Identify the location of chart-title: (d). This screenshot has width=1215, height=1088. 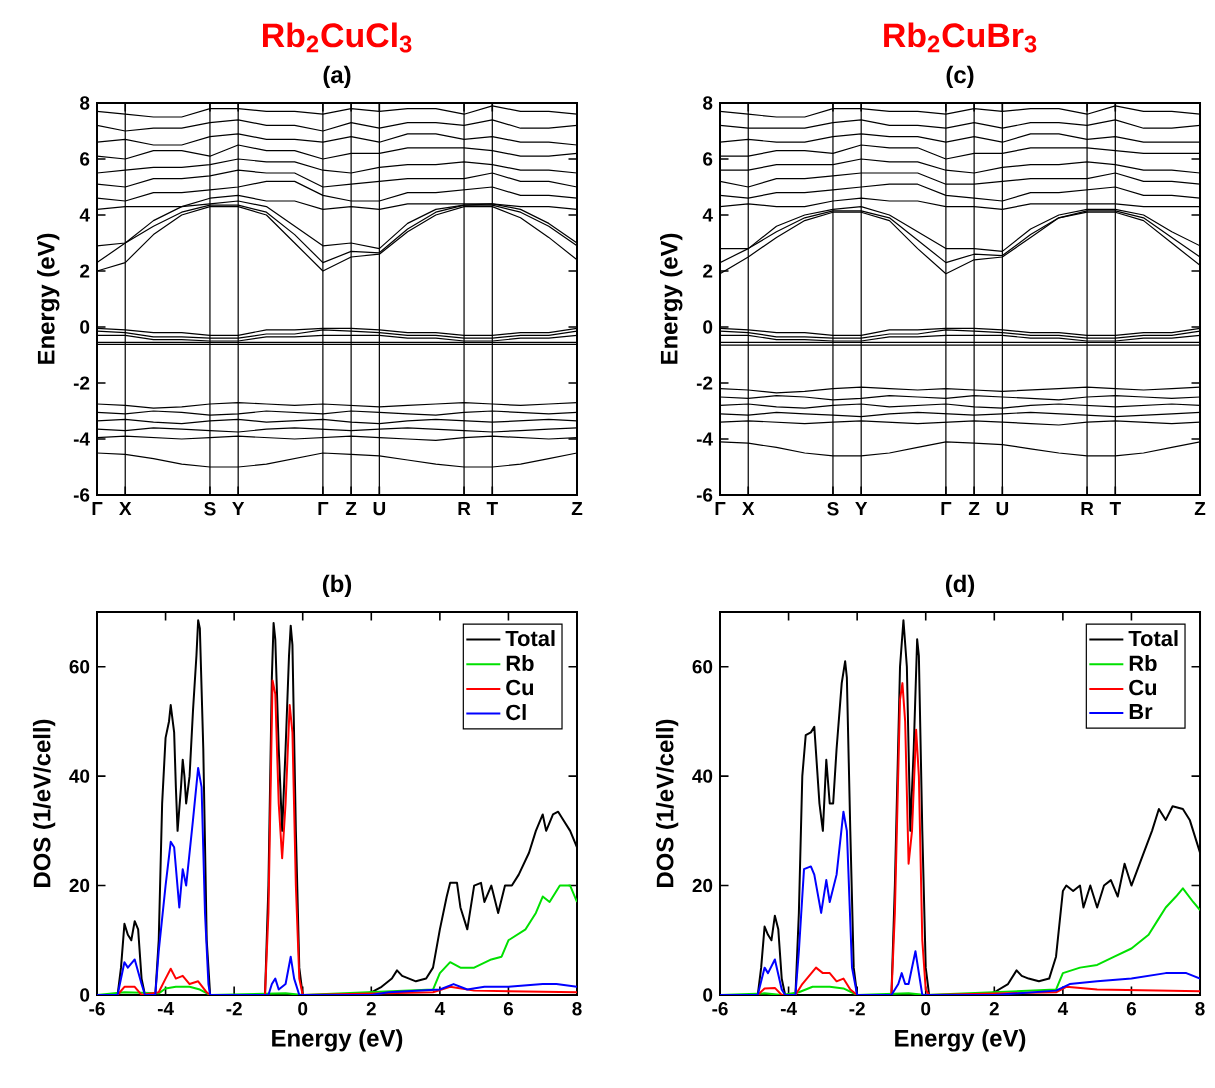
(960, 586).